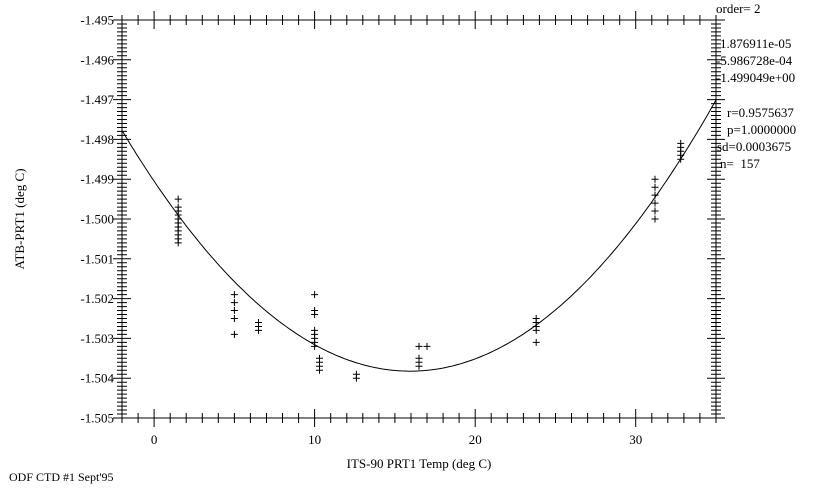 The height and width of the screenshot is (489, 837). I want to click on y-tick-label: -1.500, so click(97, 219).